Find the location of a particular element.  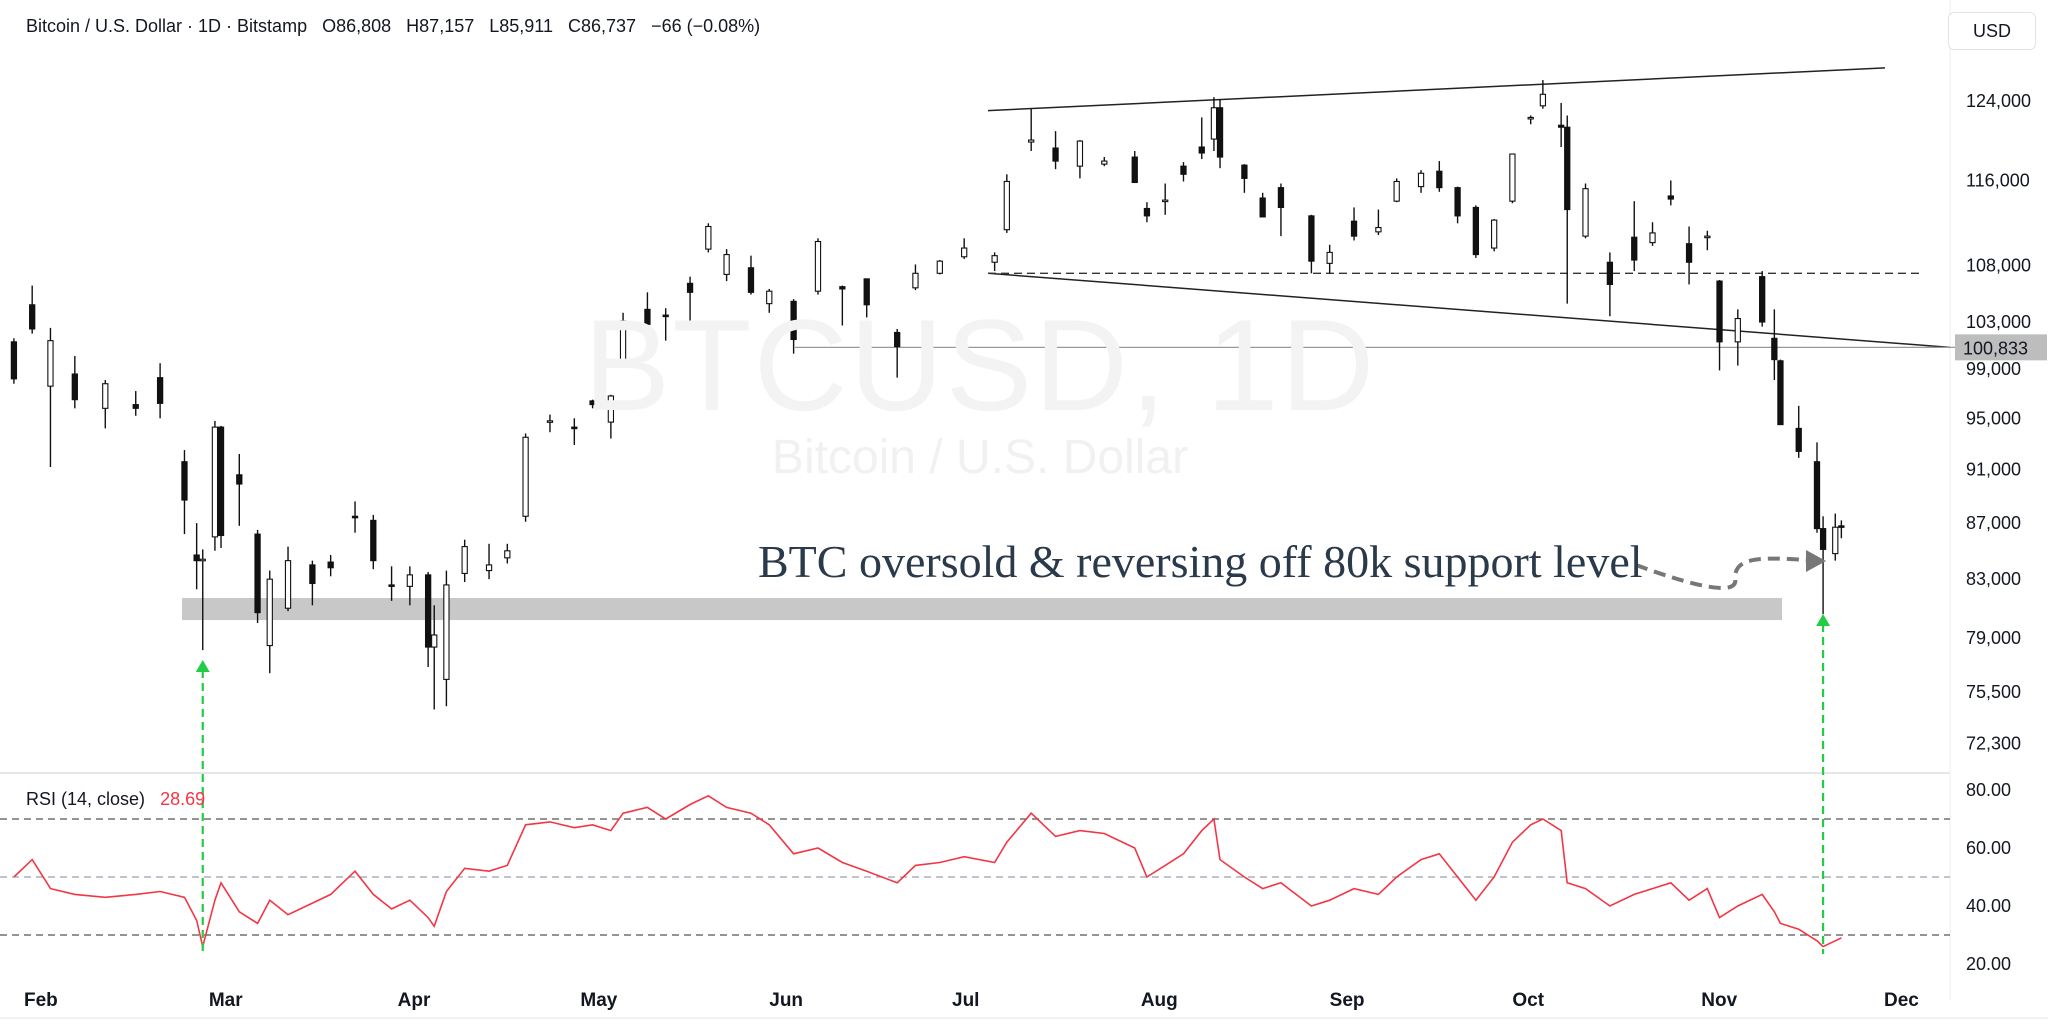

price-tick-label: 72,300 is located at coordinates (1993, 744).